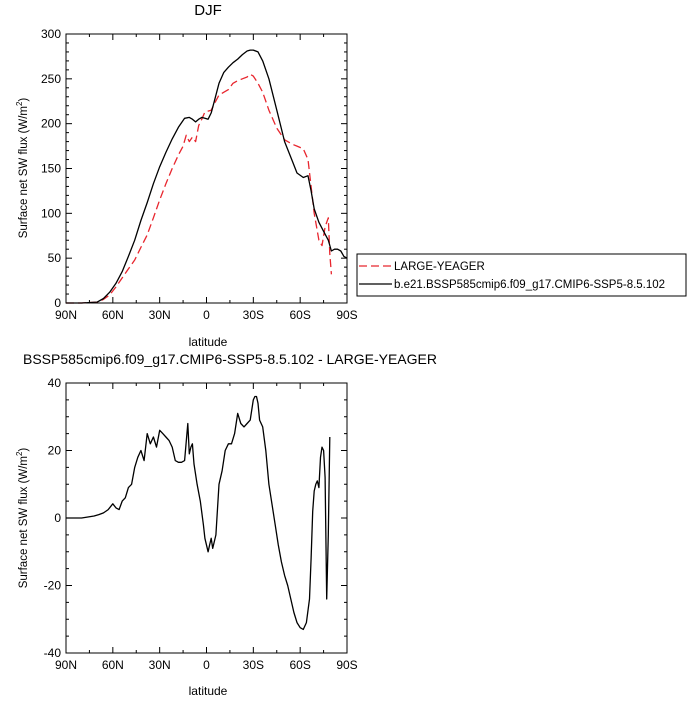  What do you see at coordinates (51, 79) in the screenshot?
I see `top-y-tick-label: 250` at bounding box center [51, 79].